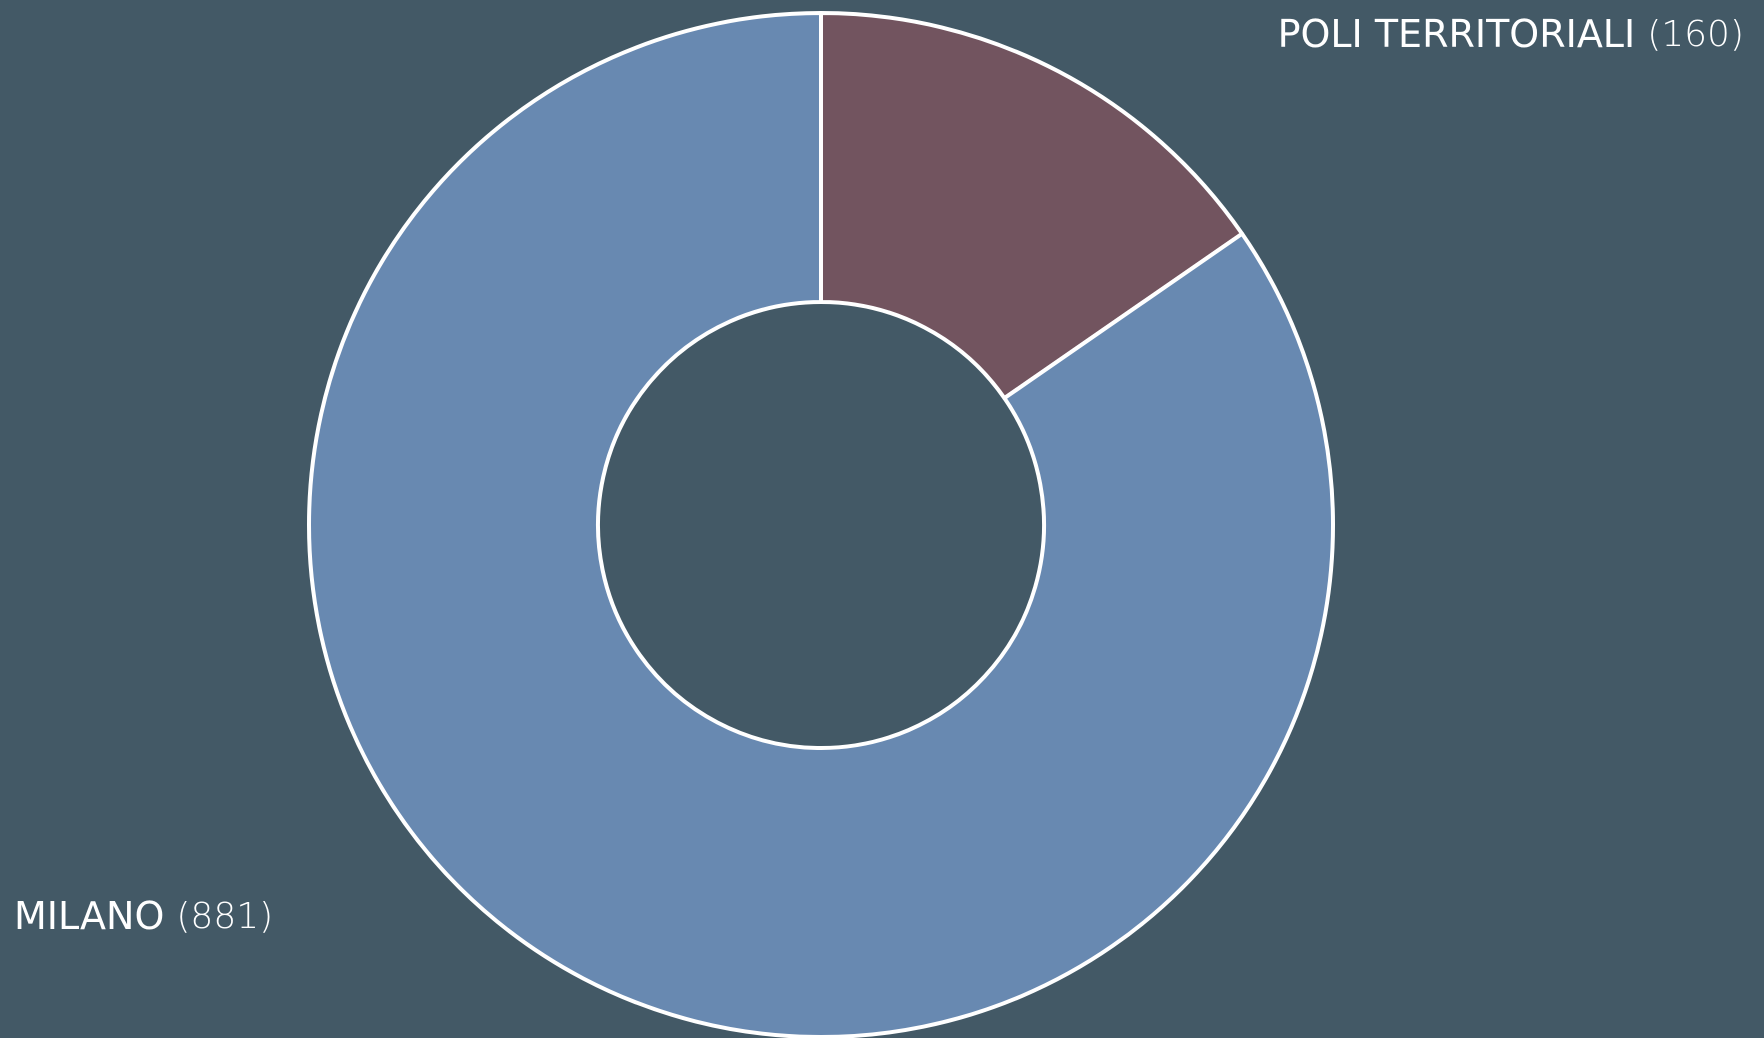 The image size is (1764, 1038). What do you see at coordinates (89, 916) in the screenshot?
I see `slice-category: MILANO` at bounding box center [89, 916].